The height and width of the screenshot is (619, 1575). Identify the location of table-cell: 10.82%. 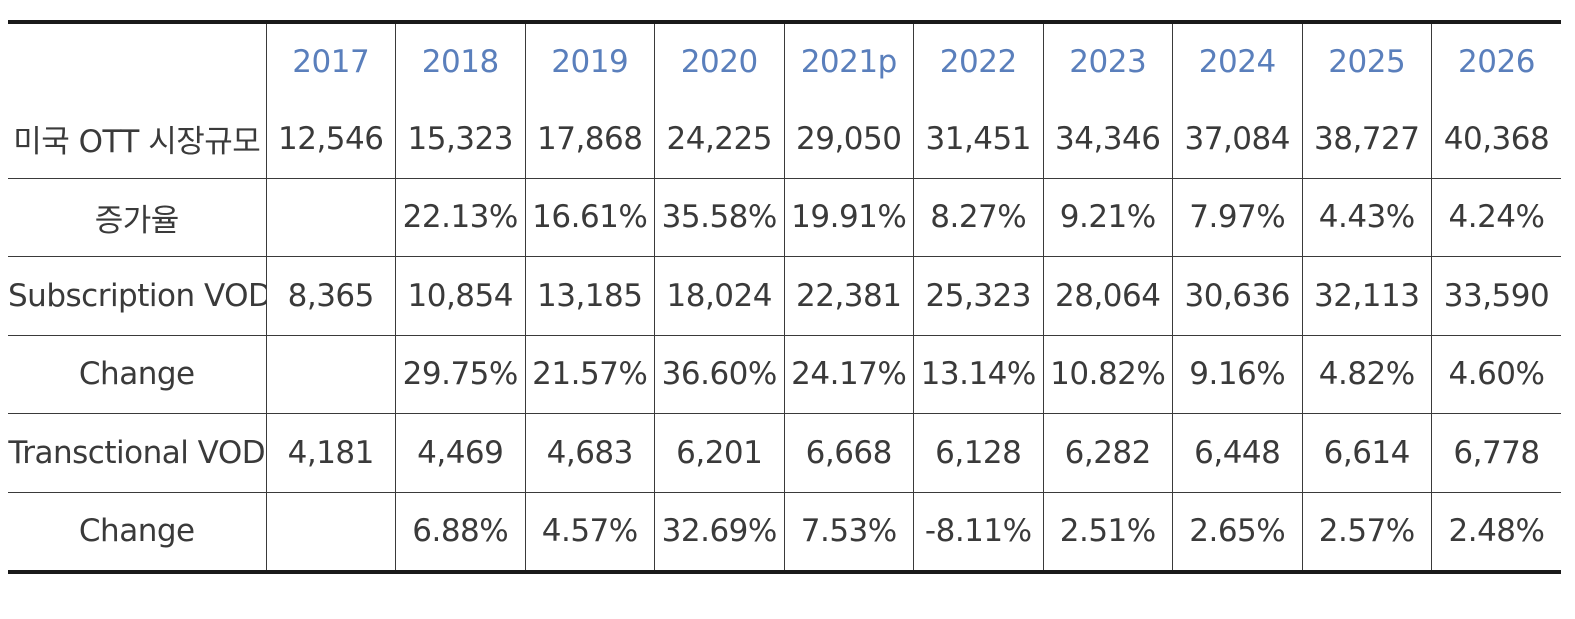
(1107, 374).